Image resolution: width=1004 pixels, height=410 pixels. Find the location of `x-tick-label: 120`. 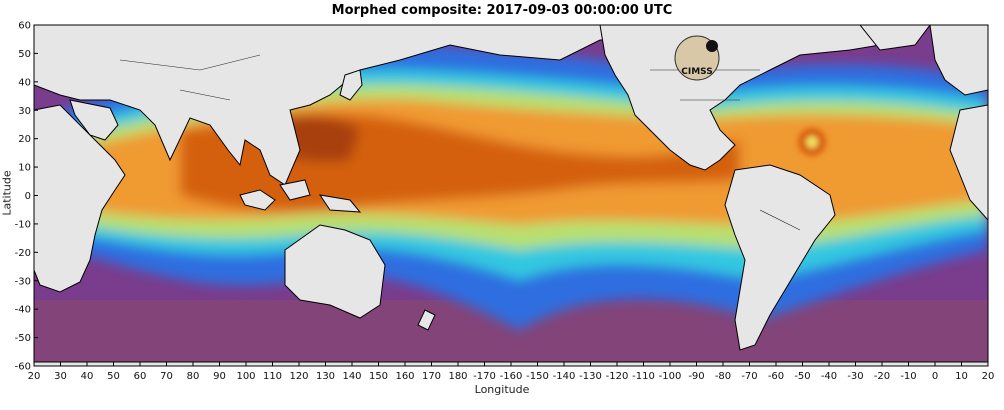

x-tick-label: 120 is located at coordinates (298, 376).